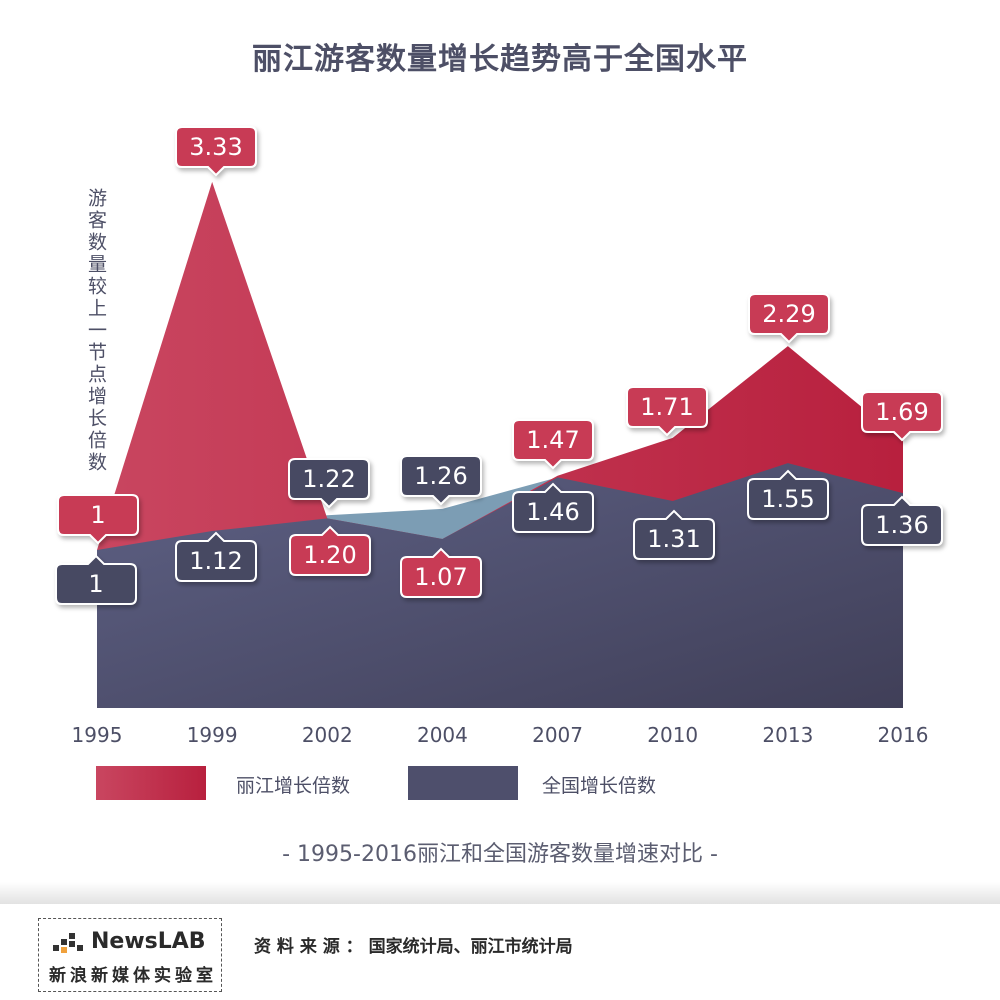  I want to click on national-data-label: 1.55, so click(788, 494).